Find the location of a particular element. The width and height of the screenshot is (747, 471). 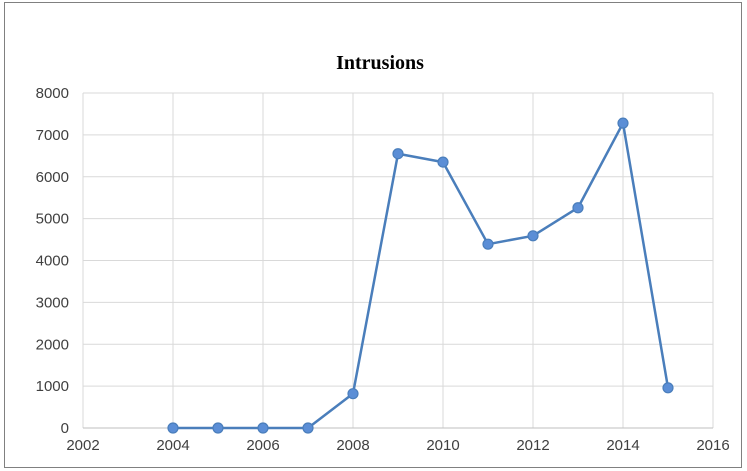

data-point-2013 is located at coordinates (578, 208).